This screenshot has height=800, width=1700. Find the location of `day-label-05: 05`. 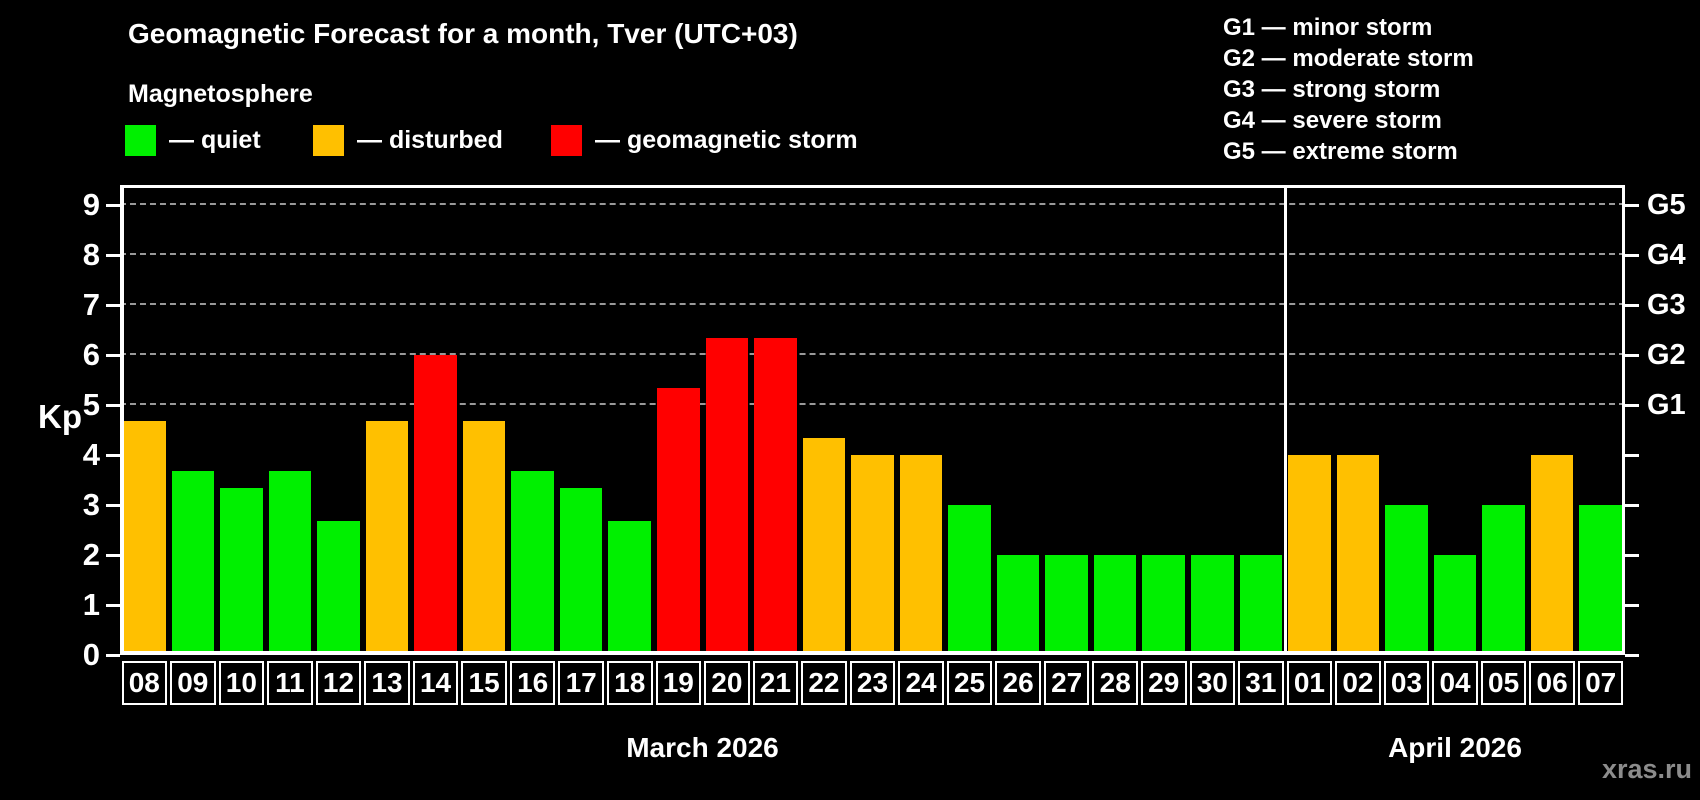

day-label-05: 05 is located at coordinates (1503, 683).